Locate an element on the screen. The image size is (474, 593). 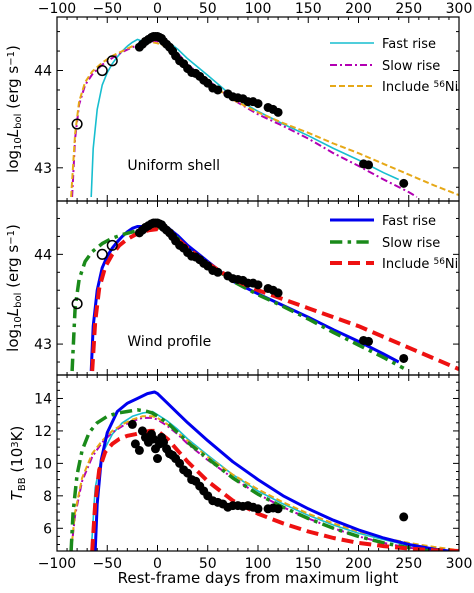
y-tick-label: 6 is located at coordinates (47, 529).